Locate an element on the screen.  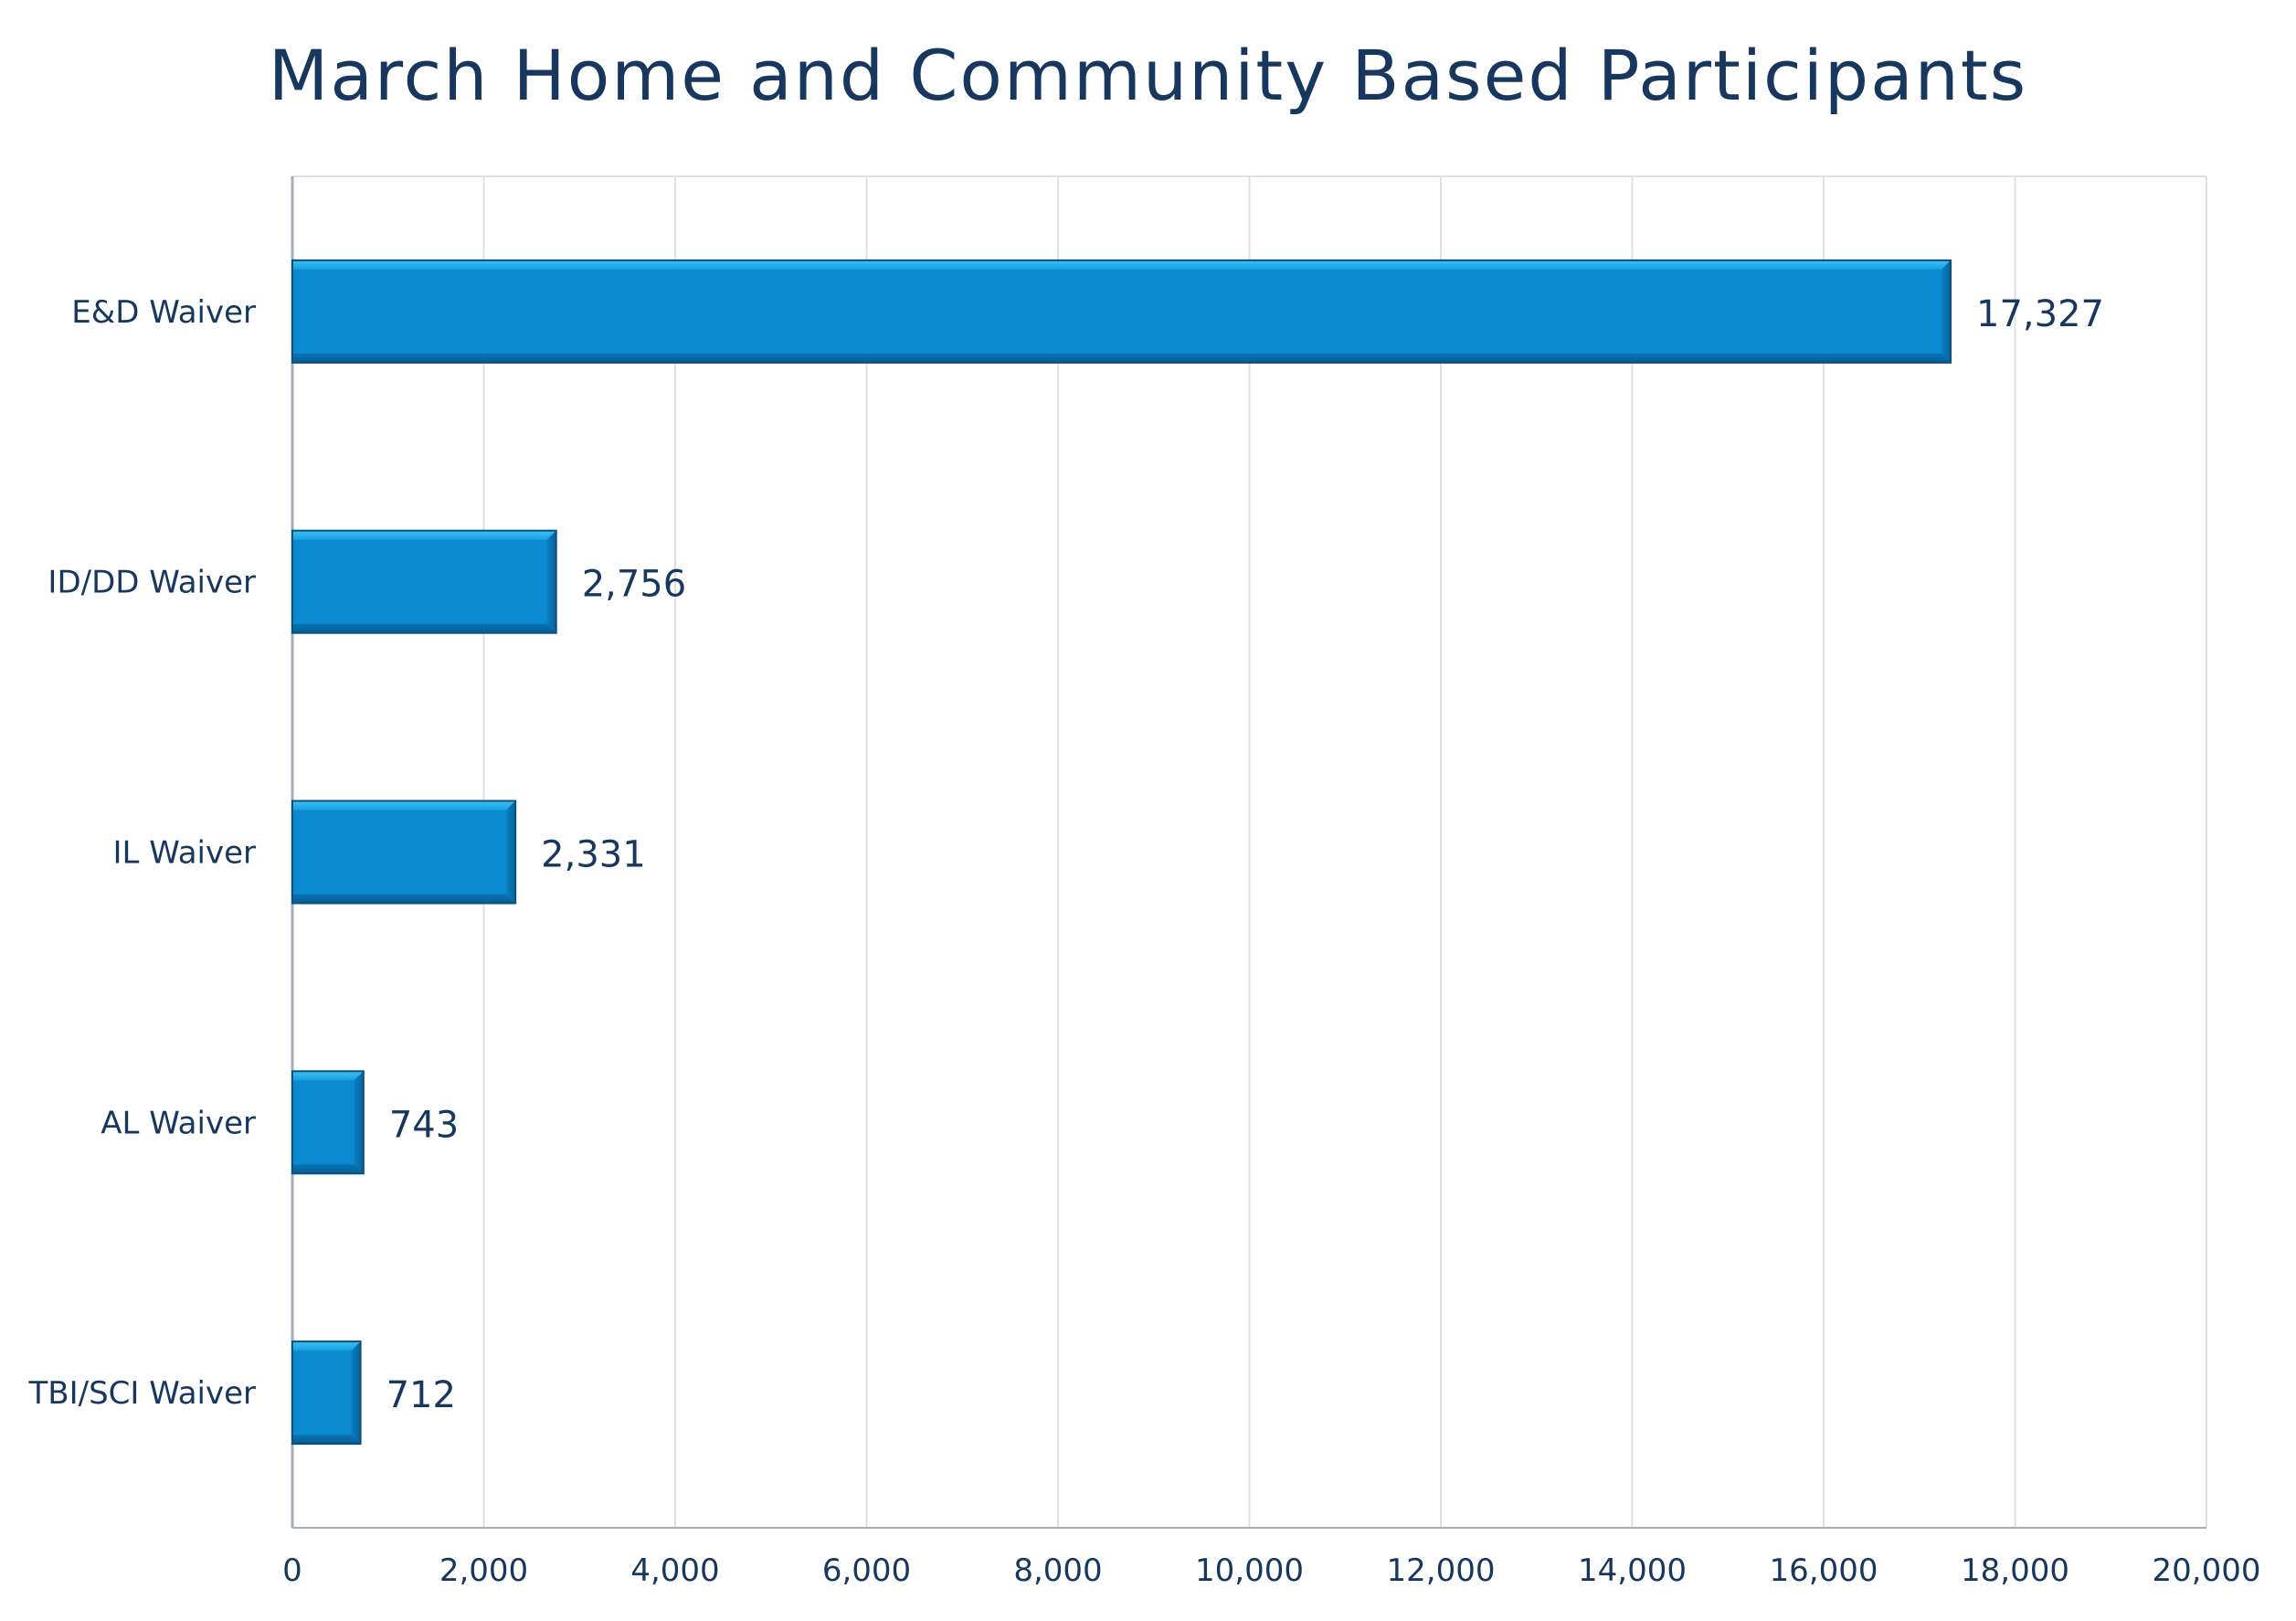
bar-value-label: 743 is located at coordinates (424, 1125).